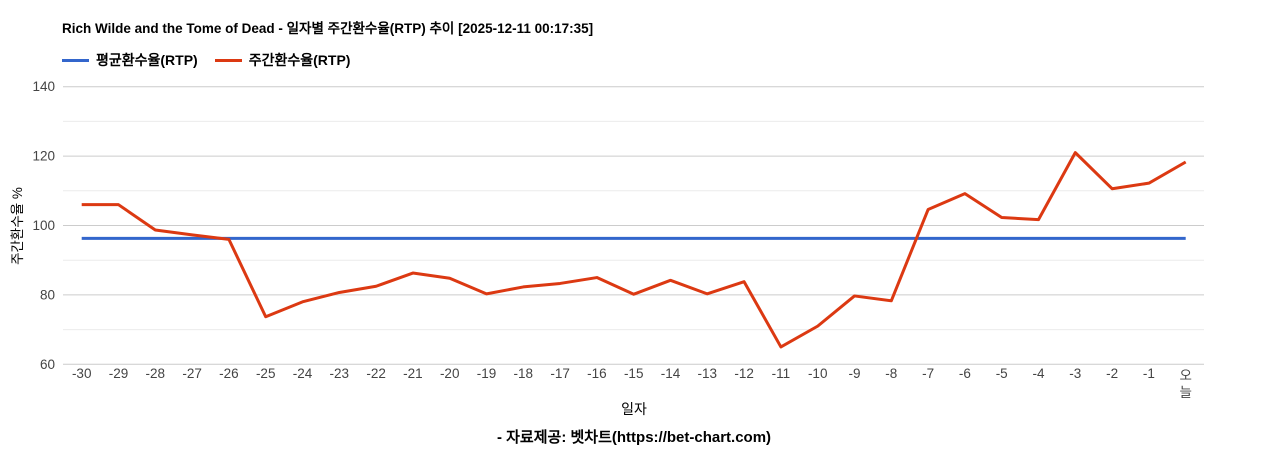  I want to click on weekly-rtp-line-swatch, so click(228, 60).